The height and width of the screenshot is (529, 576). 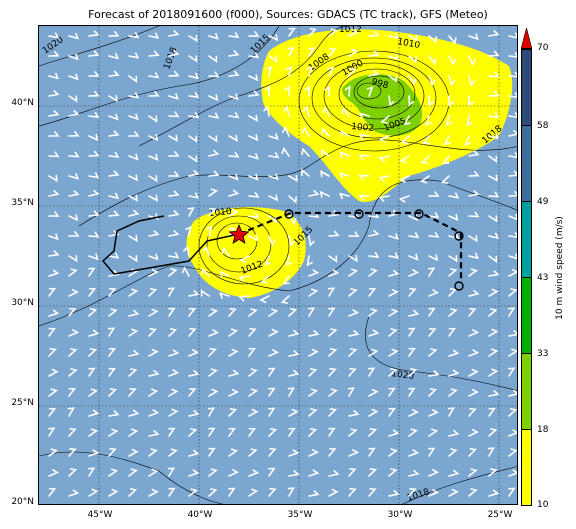 What do you see at coordinates (543, 126) in the screenshot?
I see `colorbar-label: 58` at bounding box center [543, 126].